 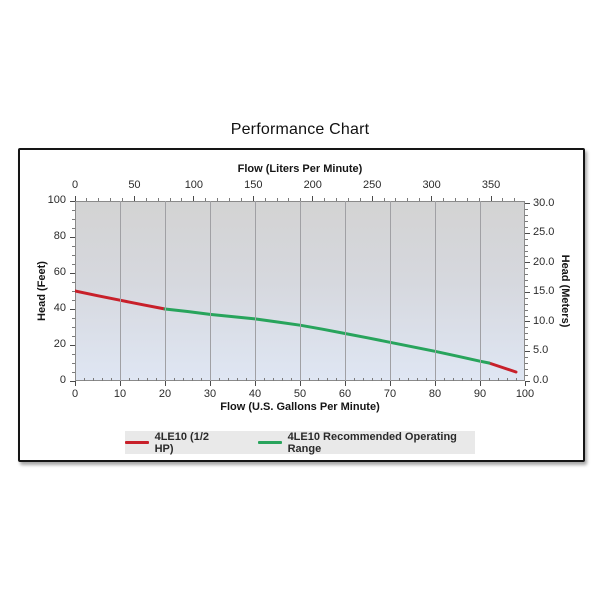 I want to click on x-axis-tick-label: 20, so click(x=165, y=394).